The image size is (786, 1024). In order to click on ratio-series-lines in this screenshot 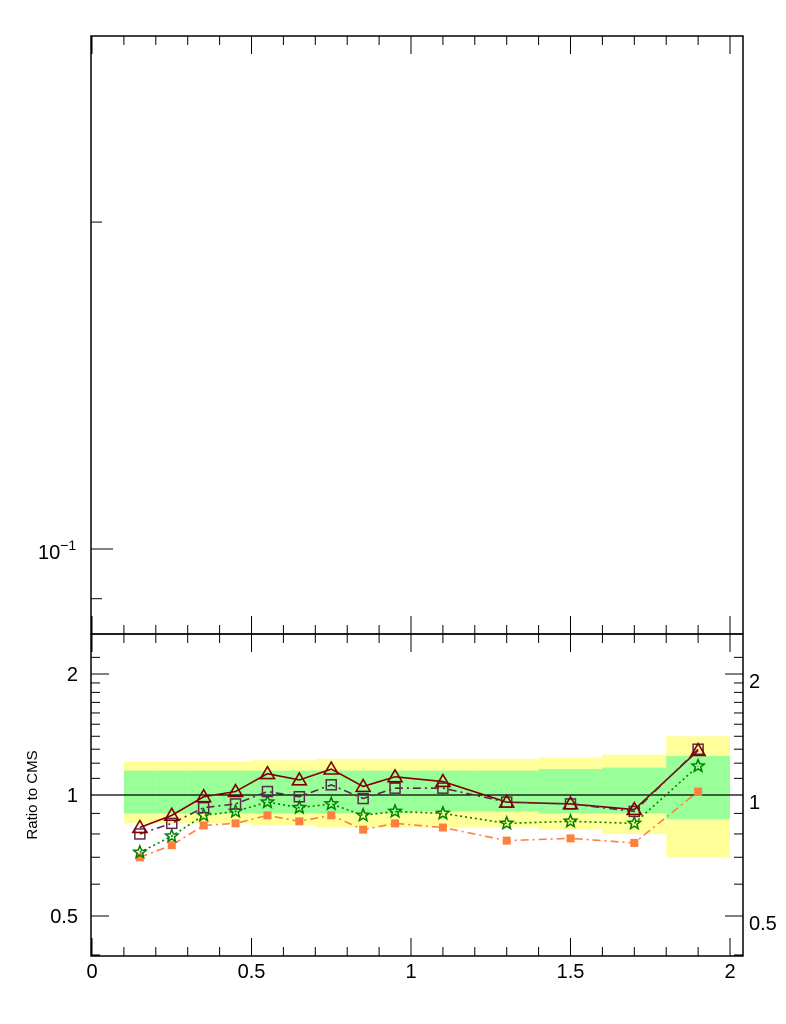, I will do `click(419, 803)`.